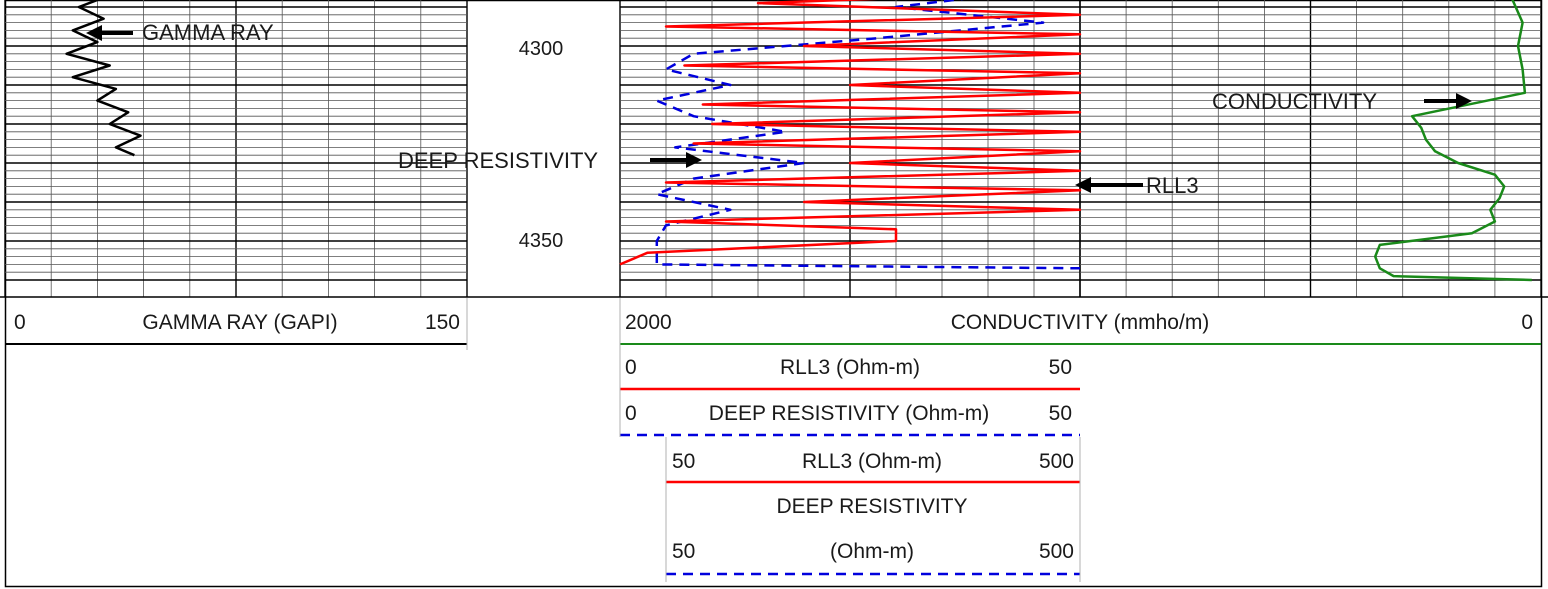 Image resolution: width=1548 pixels, height=589 pixels. I want to click on conductivity-scale-header: 2000 CONDUCTIVITY (mmho/m) 0, so click(1080, 328).